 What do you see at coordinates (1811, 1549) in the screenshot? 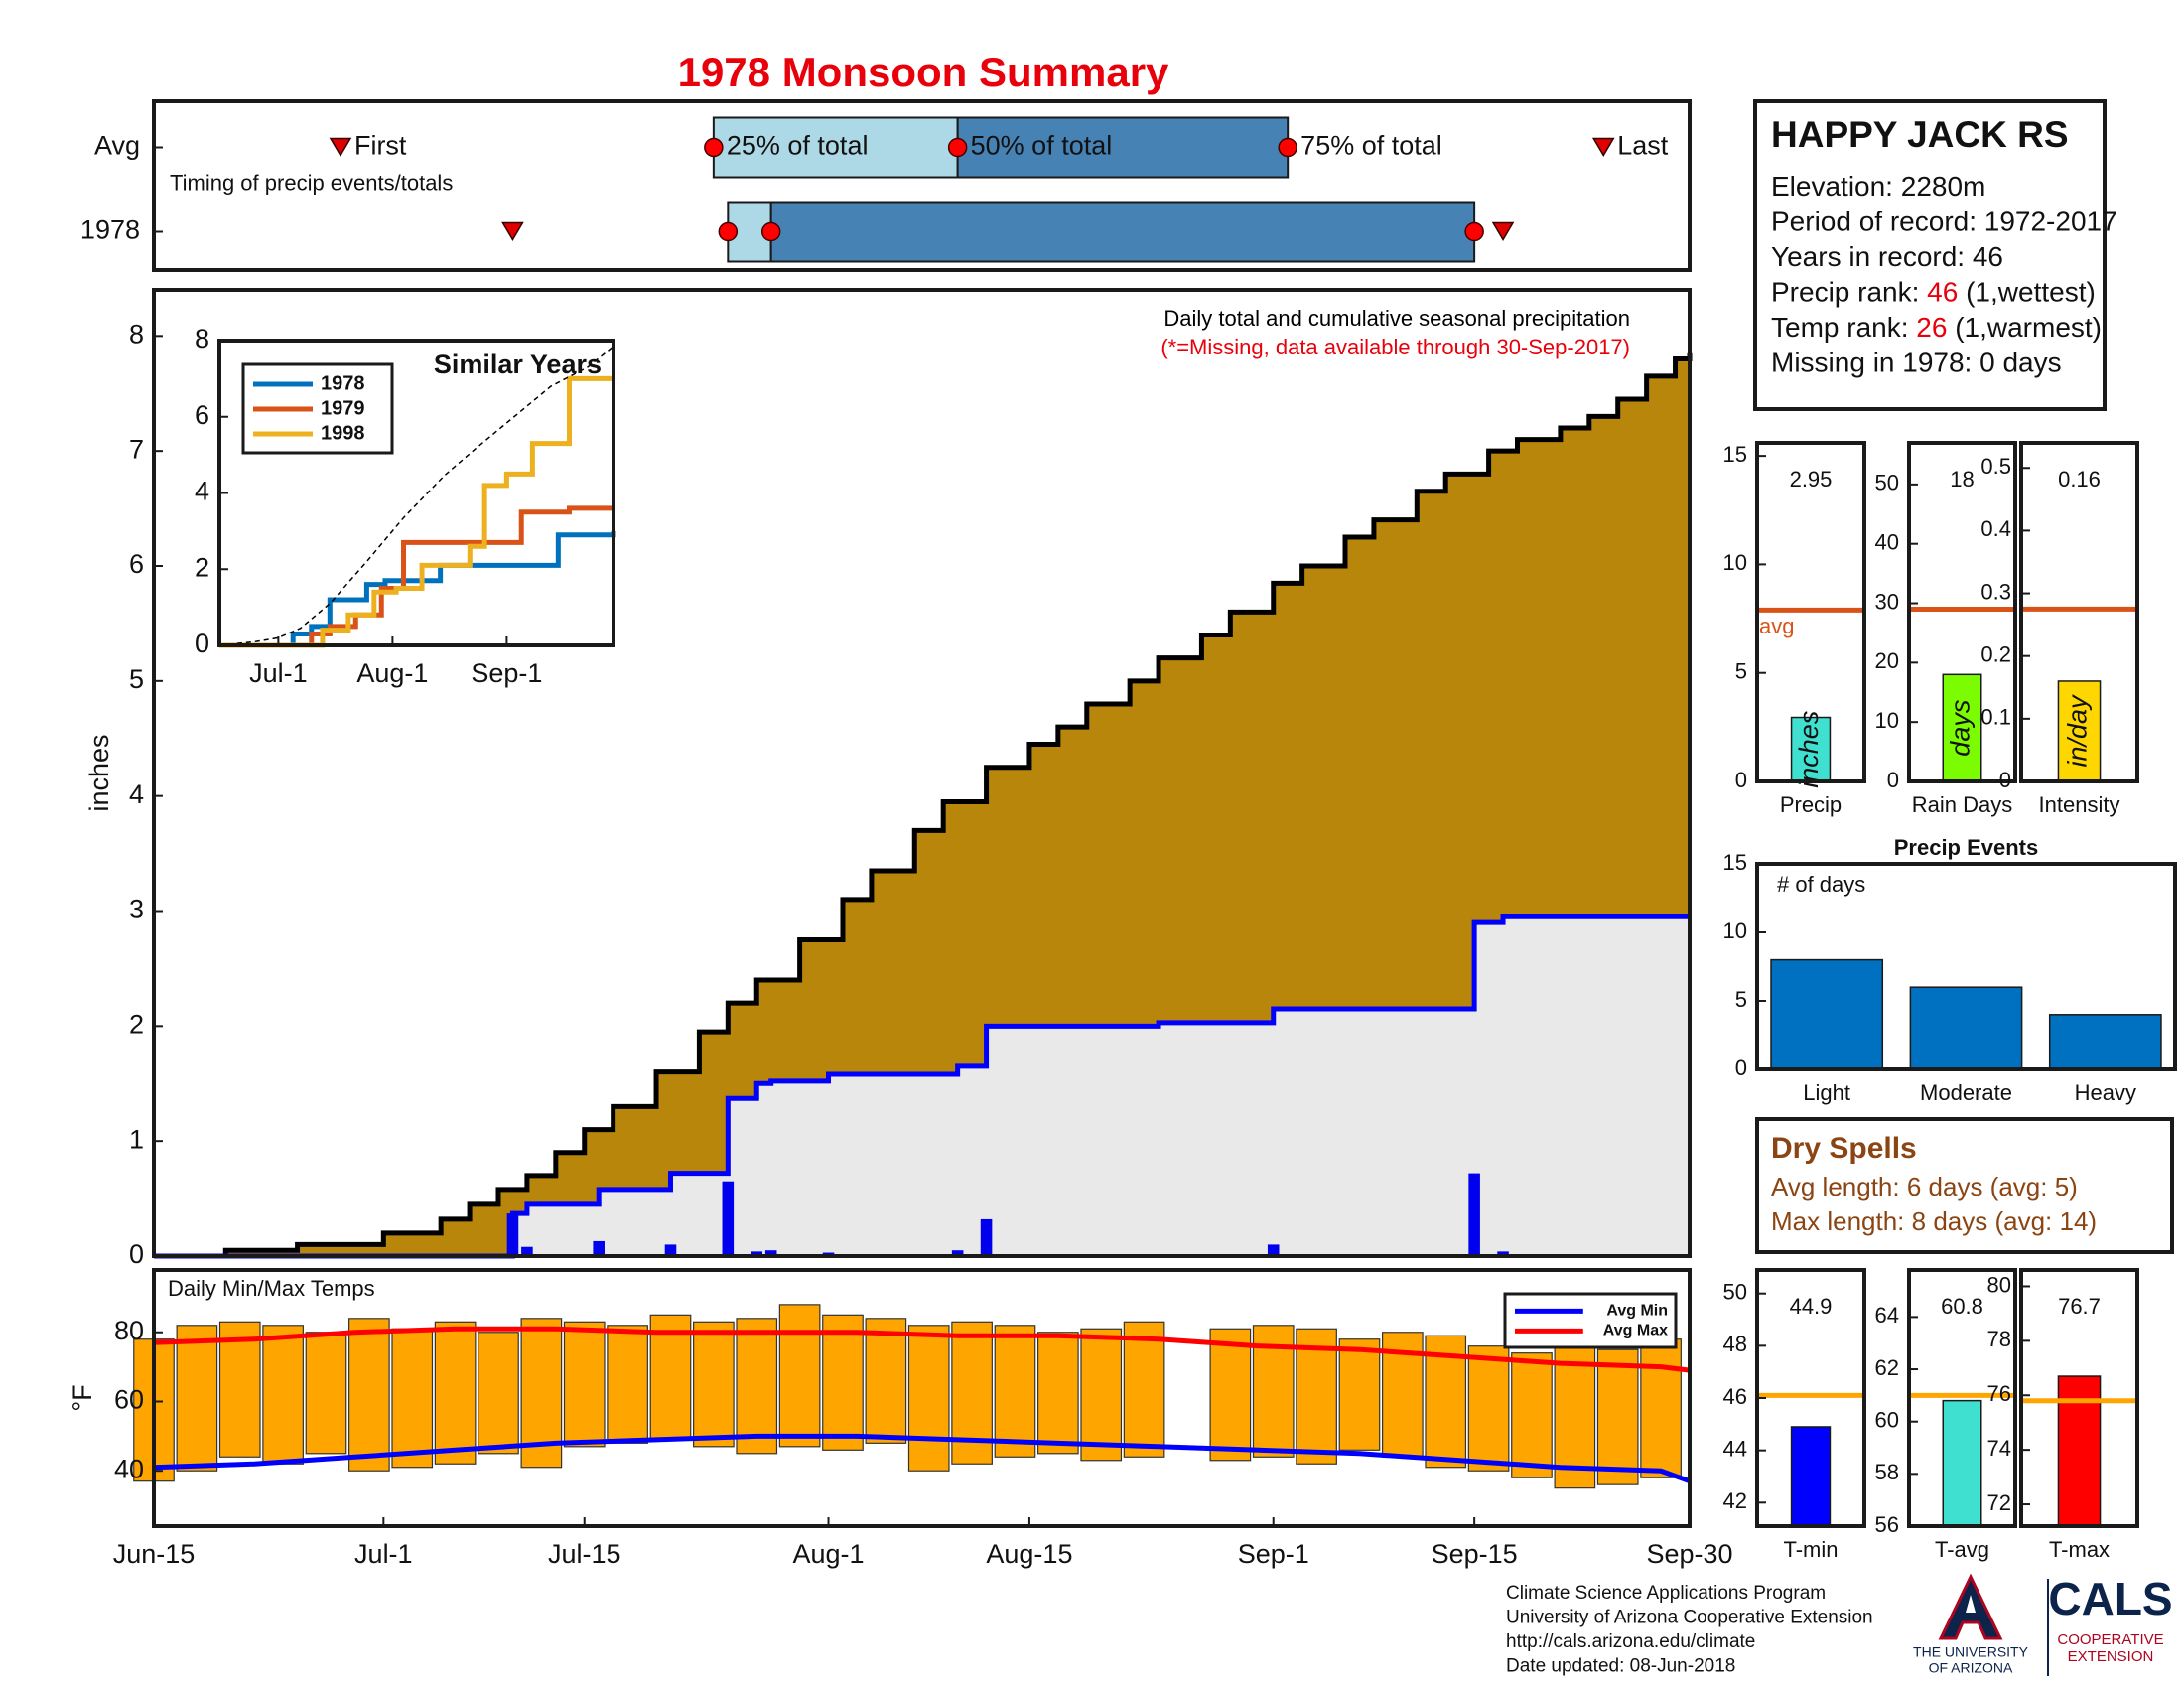
I see `category-label: T-min` at bounding box center [1811, 1549].